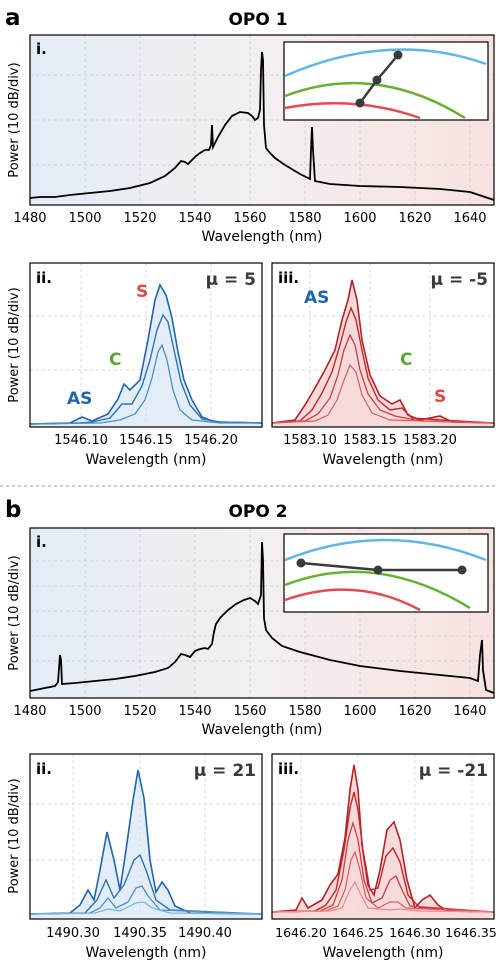 Image resolution: width=498 pixels, height=970 pixels. I want to click on panel-a-i-spectrum, so click(262, 126).